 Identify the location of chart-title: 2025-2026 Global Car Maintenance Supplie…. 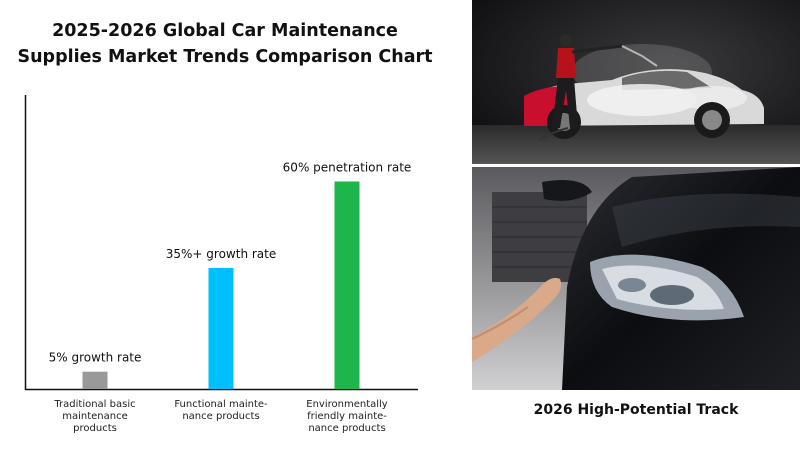
(225, 44).